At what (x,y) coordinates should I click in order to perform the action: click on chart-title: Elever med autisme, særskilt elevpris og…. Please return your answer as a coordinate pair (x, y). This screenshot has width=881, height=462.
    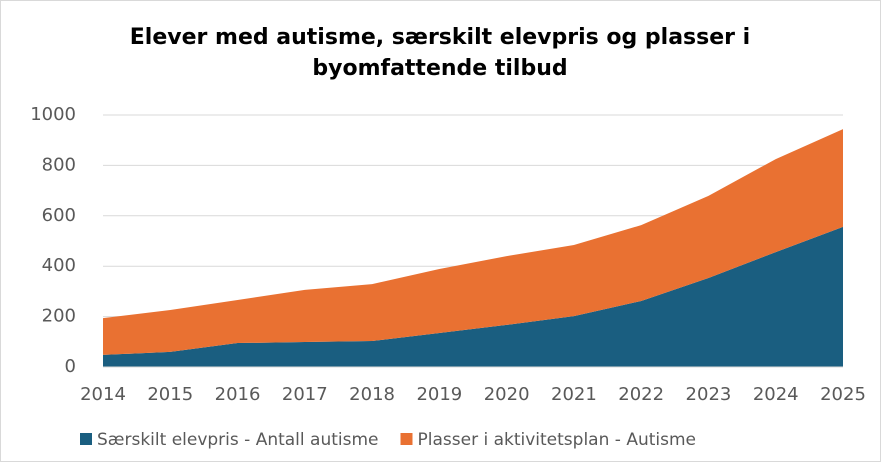
    Looking at the image, I should click on (440, 53).